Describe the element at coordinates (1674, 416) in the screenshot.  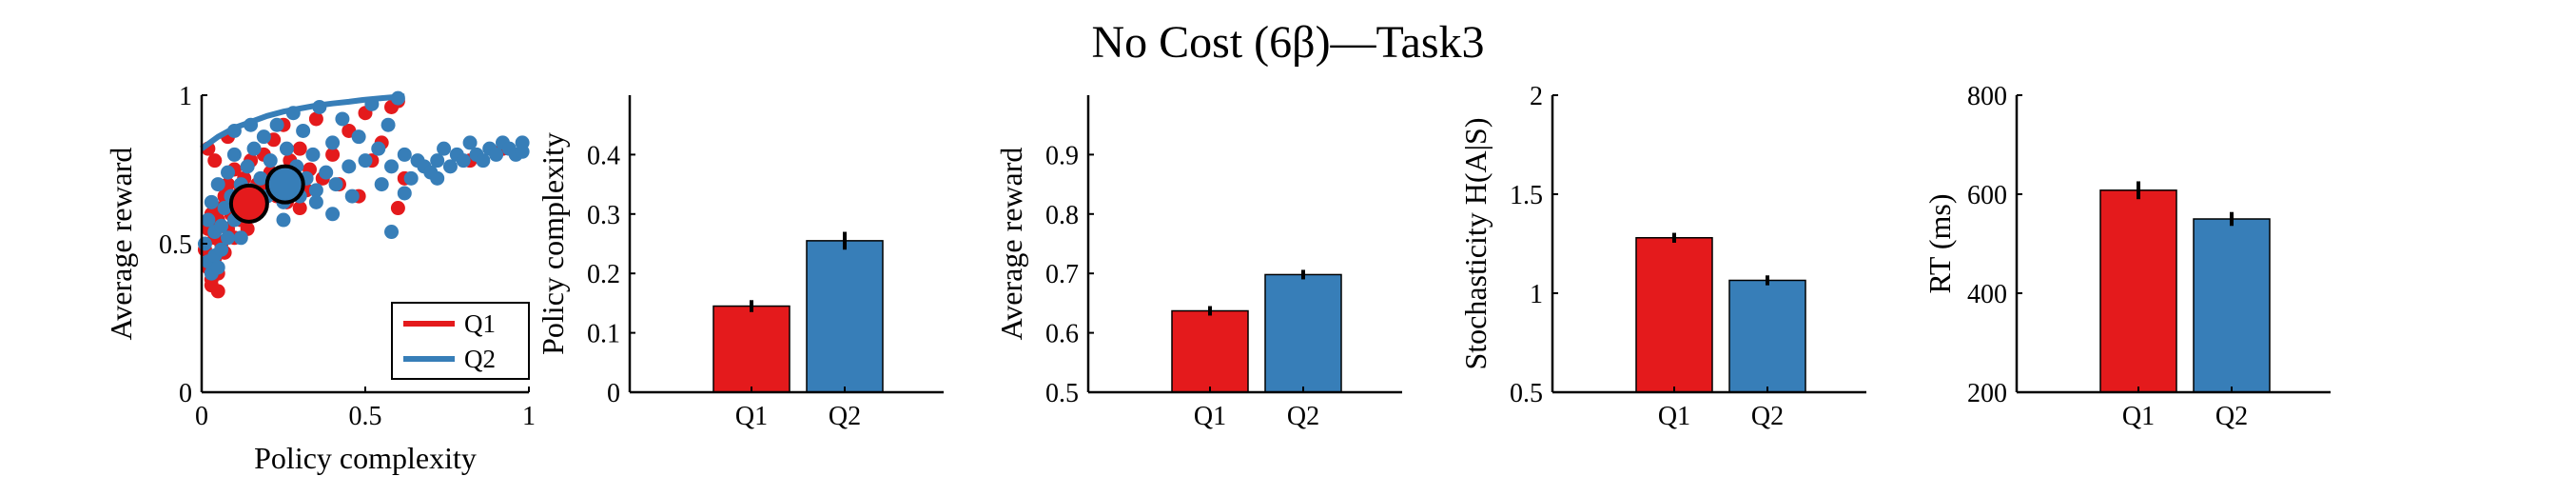
I see `x-tick-label-q1-panel-3: Q1` at that location.